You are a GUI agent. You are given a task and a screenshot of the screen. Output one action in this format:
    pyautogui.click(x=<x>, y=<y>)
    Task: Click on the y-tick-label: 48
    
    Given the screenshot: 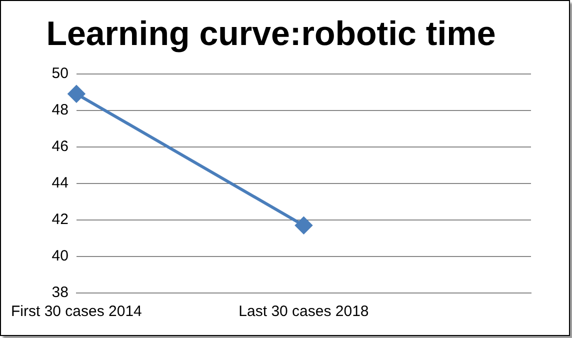 What is the action you would take?
    pyautogui.click(x=60, y=109)
    